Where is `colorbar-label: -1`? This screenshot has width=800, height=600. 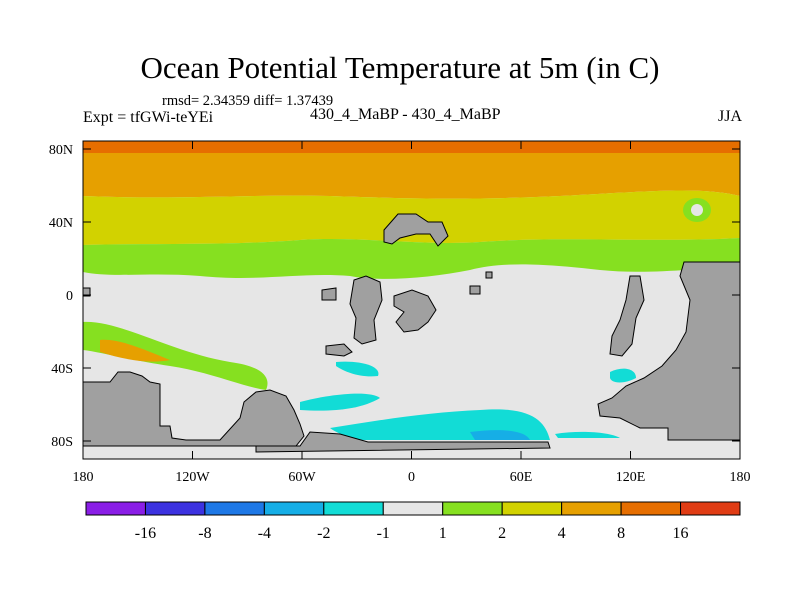
colorbar-label: -1 is located at coordinates (383, 533).